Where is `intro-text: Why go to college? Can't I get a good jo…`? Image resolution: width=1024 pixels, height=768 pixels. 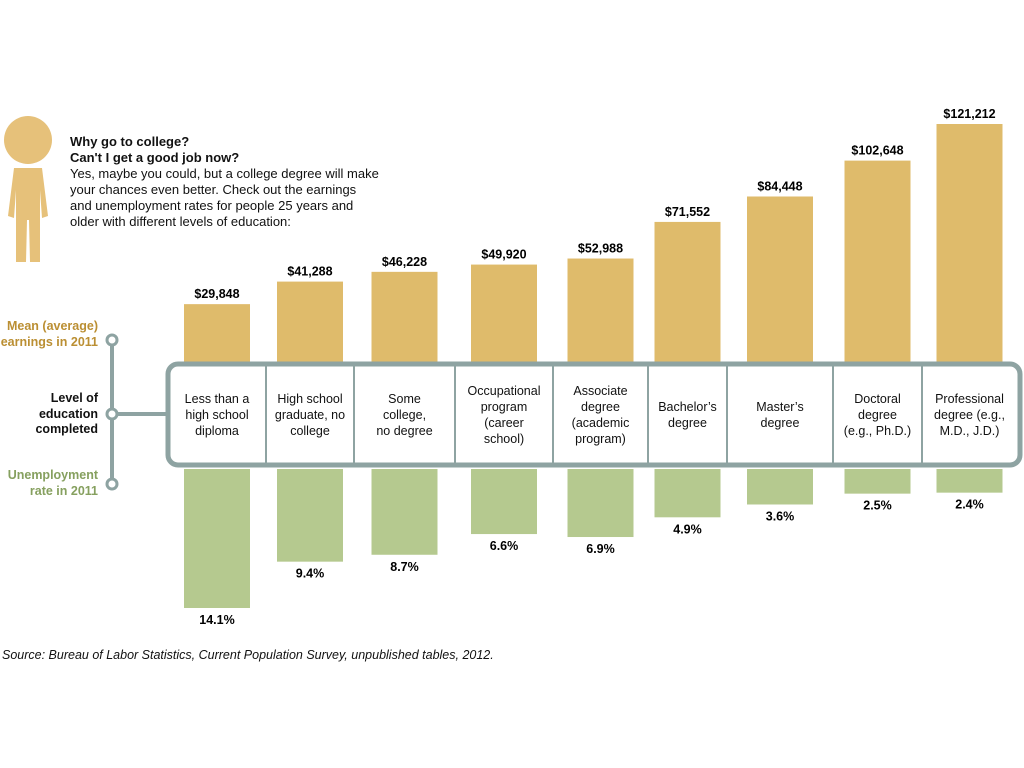
intro-text: Why go to college? Can't I get a good jo… is located at coordinates (225, 182).